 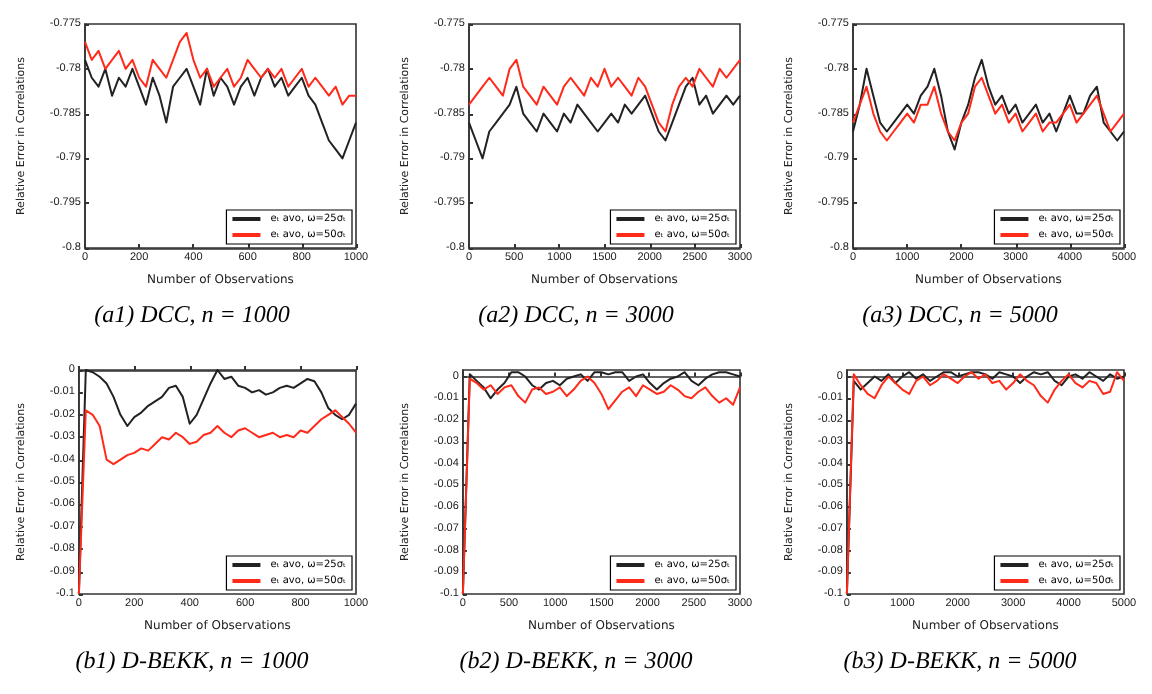 I want to click on text: (b1) D-BEKK, n = 1000, so click(x=192, y=660).